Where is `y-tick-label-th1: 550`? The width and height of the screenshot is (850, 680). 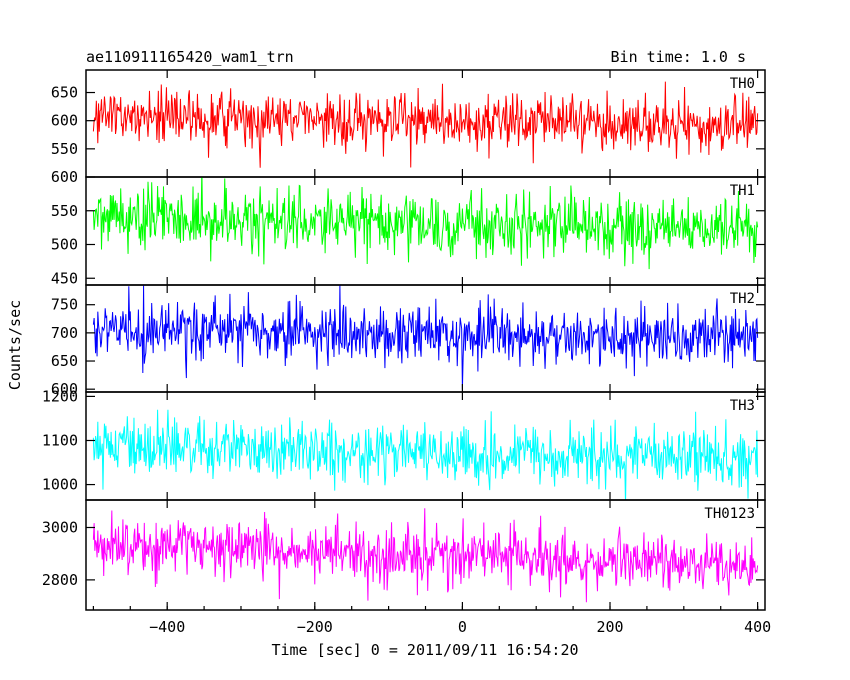
y-tick-label-th1: 550 is located at coordinates (64, 211).